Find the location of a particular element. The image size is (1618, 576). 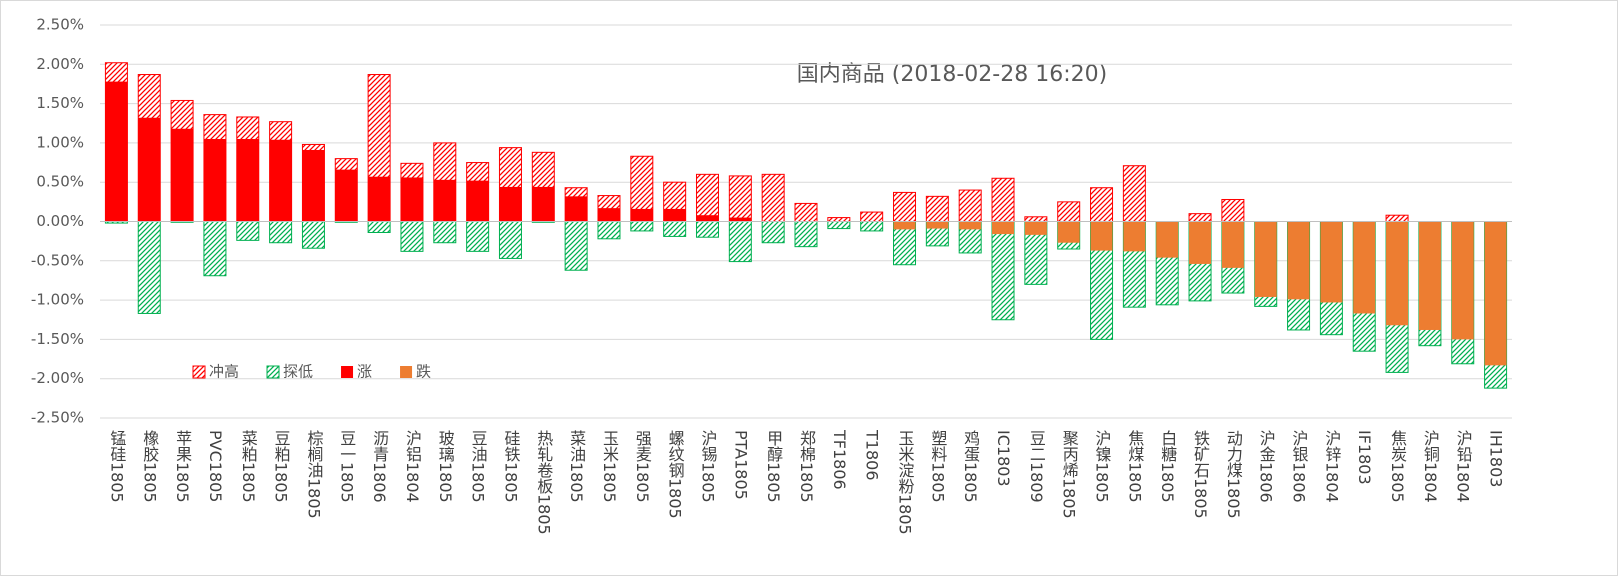

y-tick-label: 2.00% is located at coordinates (60, 64).